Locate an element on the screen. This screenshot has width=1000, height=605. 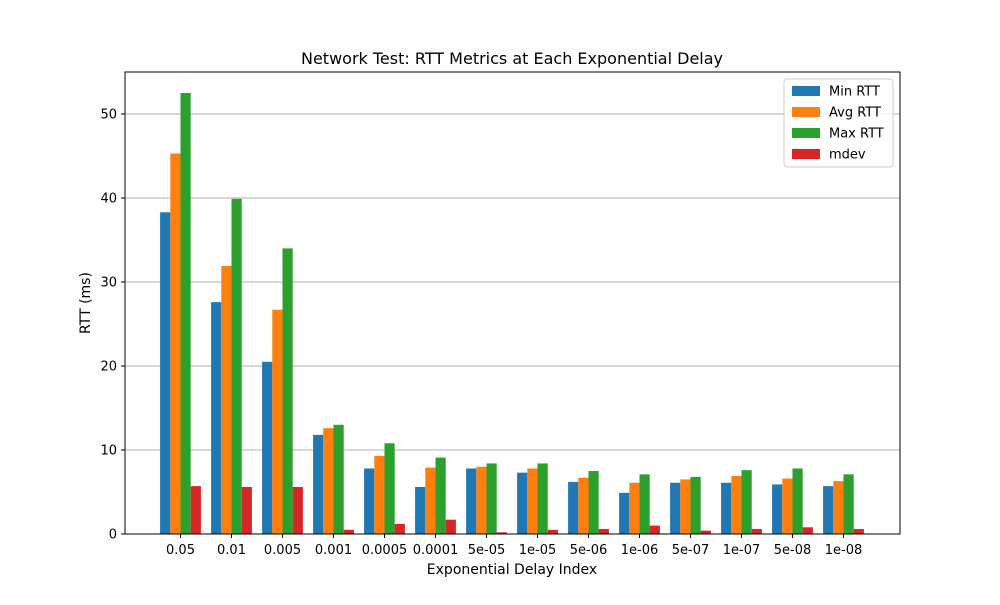
legend-label: mdev is located at coordinates (847, 155).